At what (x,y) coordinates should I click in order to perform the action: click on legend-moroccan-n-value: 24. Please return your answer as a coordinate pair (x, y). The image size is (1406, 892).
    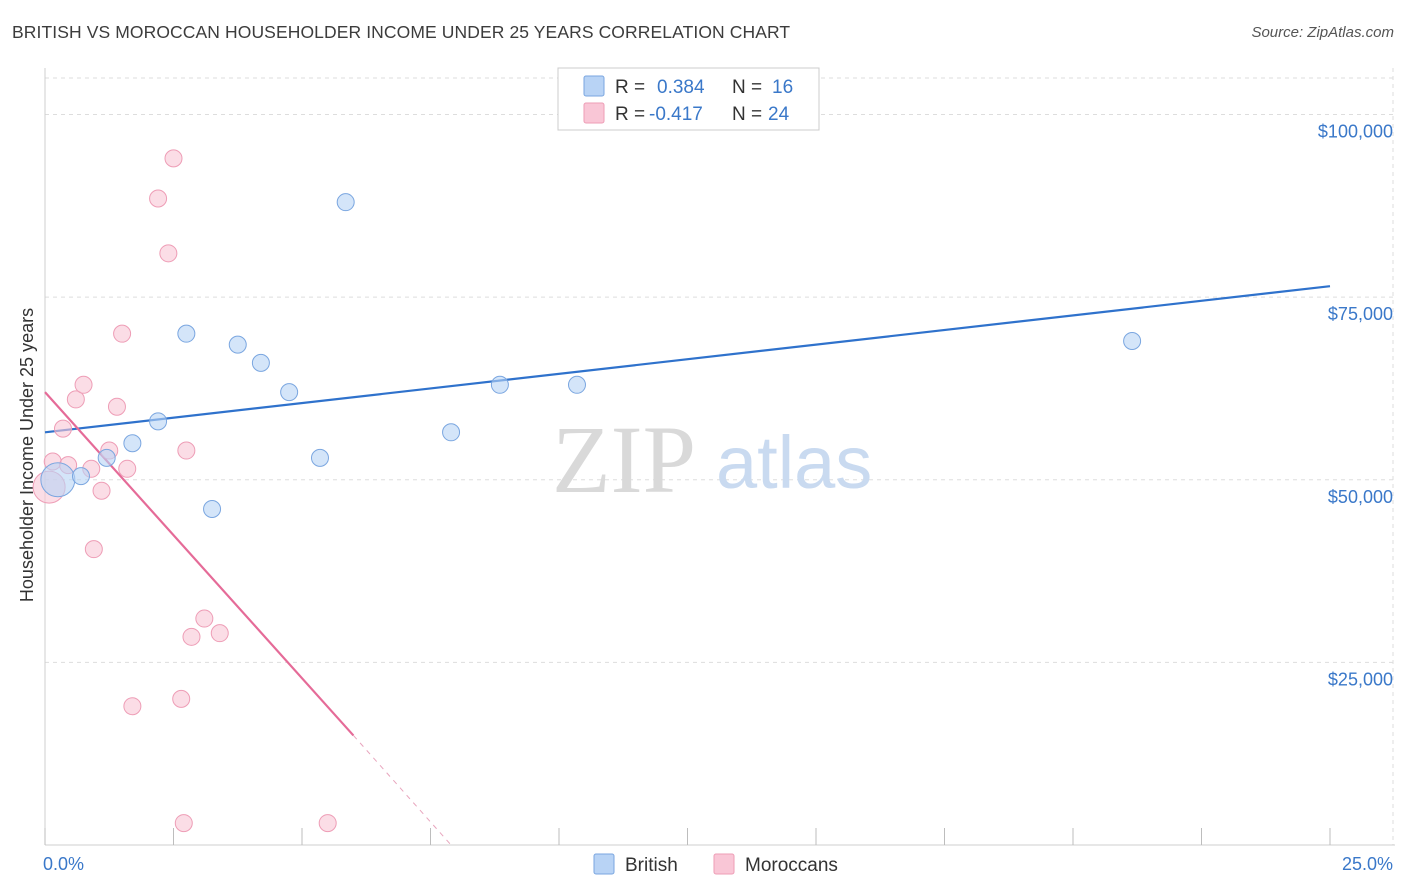
    Looking at the image, I should click on (779, 114).